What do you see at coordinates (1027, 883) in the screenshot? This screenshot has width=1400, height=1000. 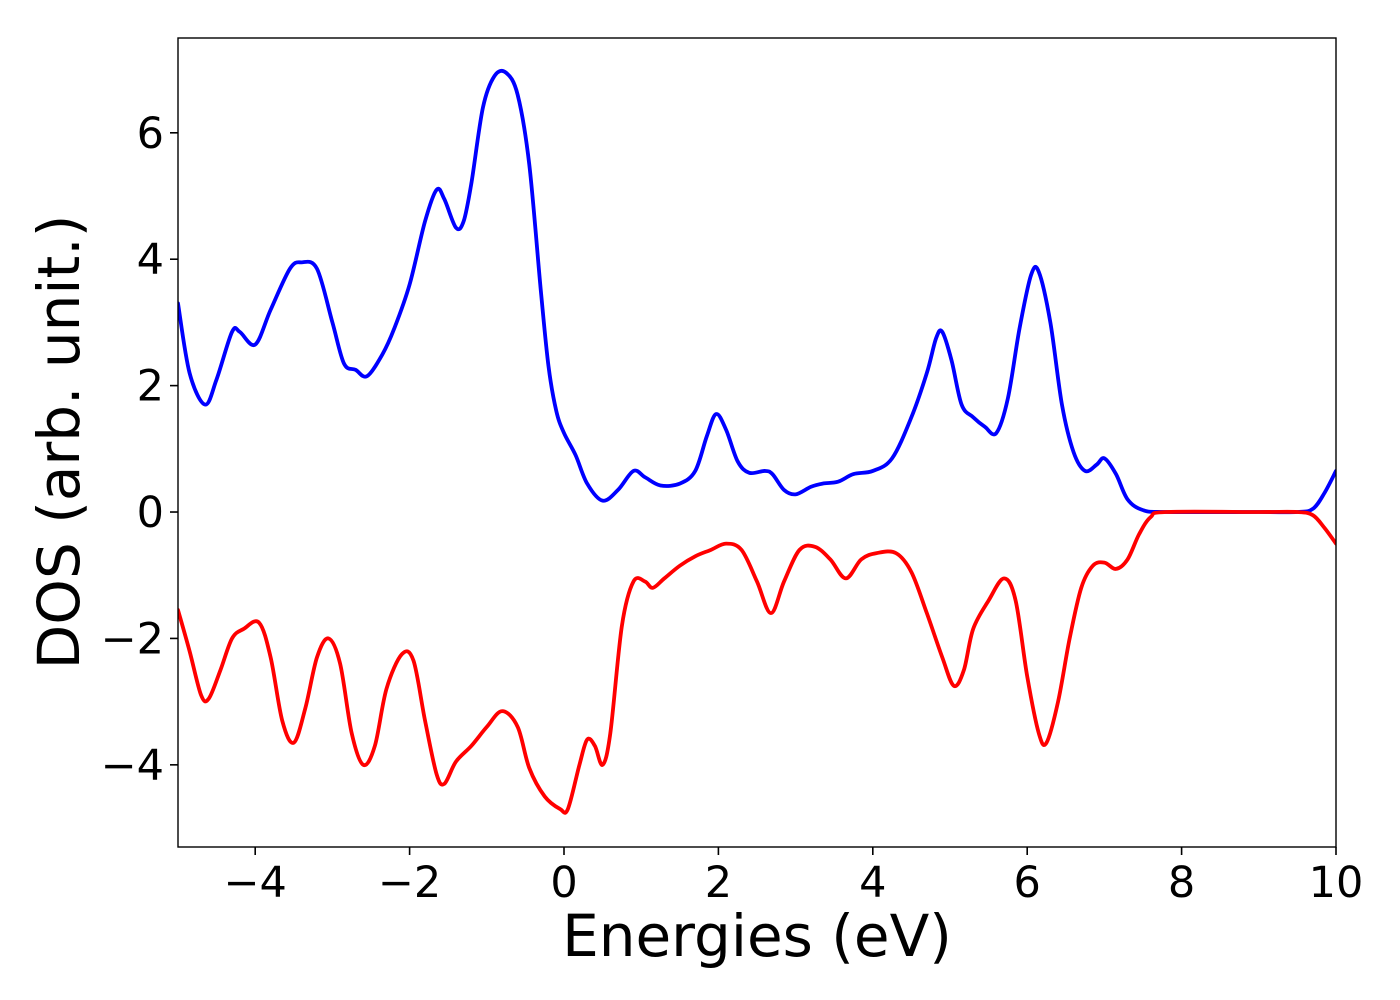 I see `x-tick-label: 6` at bounding box center [1027, 883].